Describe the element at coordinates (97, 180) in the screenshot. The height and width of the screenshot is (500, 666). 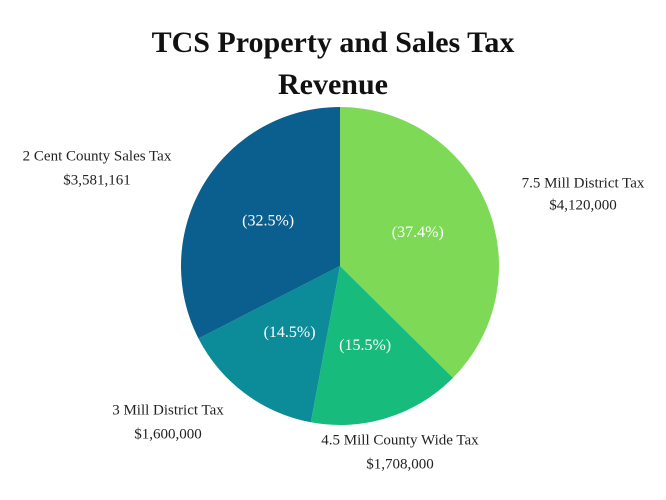
I see `value-label: $3,581,161` at that location.